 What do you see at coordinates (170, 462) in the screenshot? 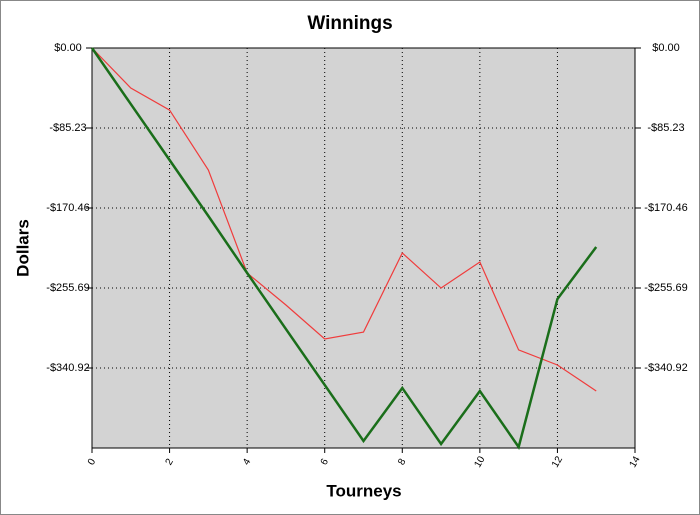
I see `x-tick-label: 2` at bounding box center [170, 462].